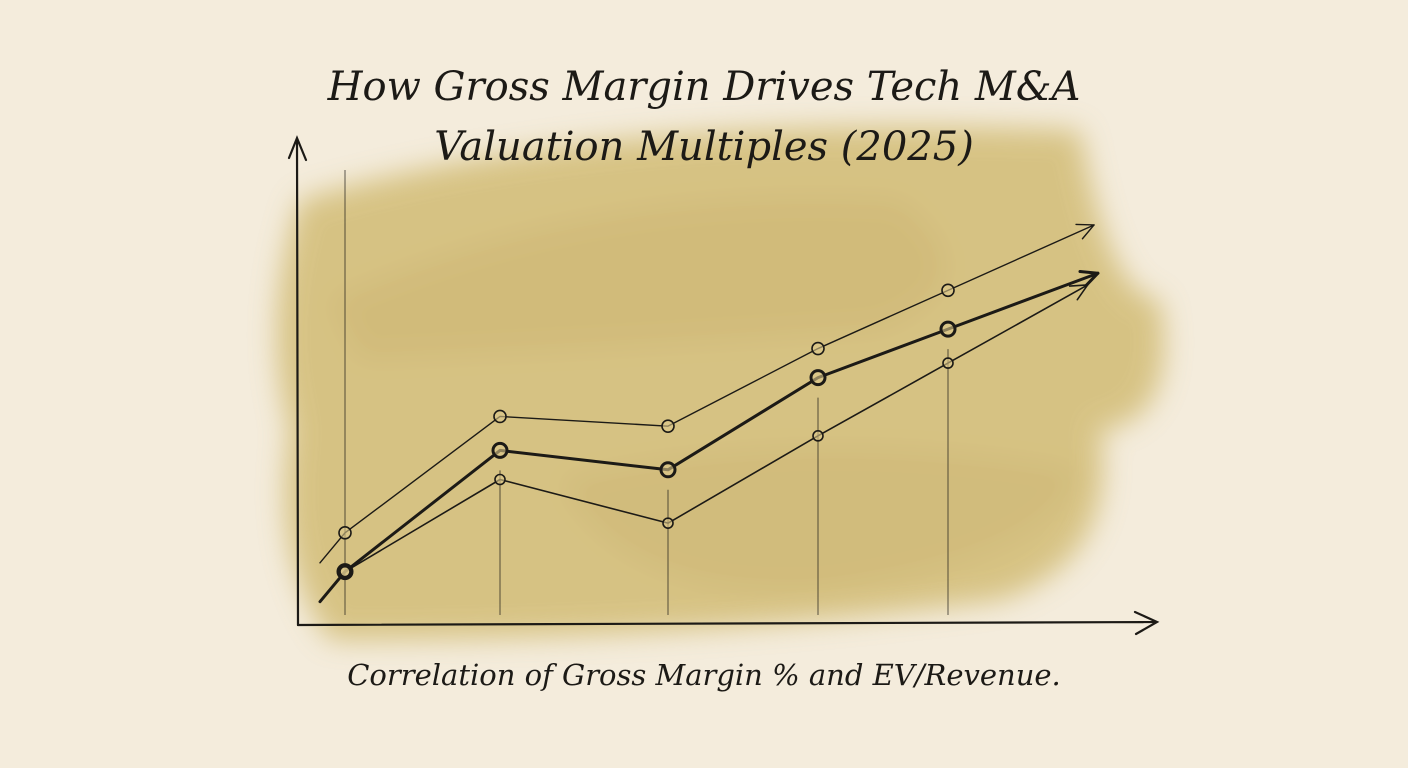 The width and height of the screenshot is (1408, 768). Describe the element at coordinates (297, 381) in the screenshot. I see `y-axis` at that location.